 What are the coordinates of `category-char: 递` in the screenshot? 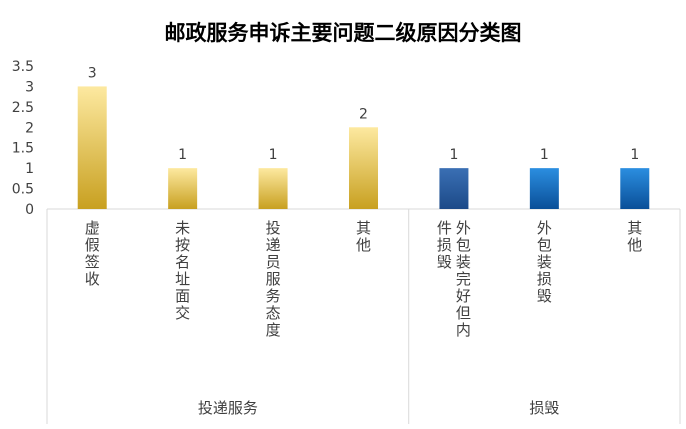 It's located at (273, 245).